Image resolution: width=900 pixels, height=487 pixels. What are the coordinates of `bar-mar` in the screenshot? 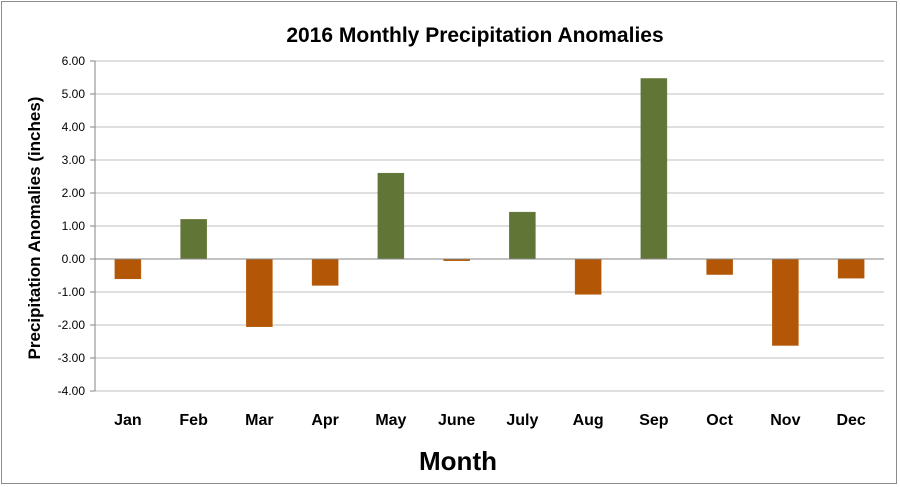 It's located at (259, 292).